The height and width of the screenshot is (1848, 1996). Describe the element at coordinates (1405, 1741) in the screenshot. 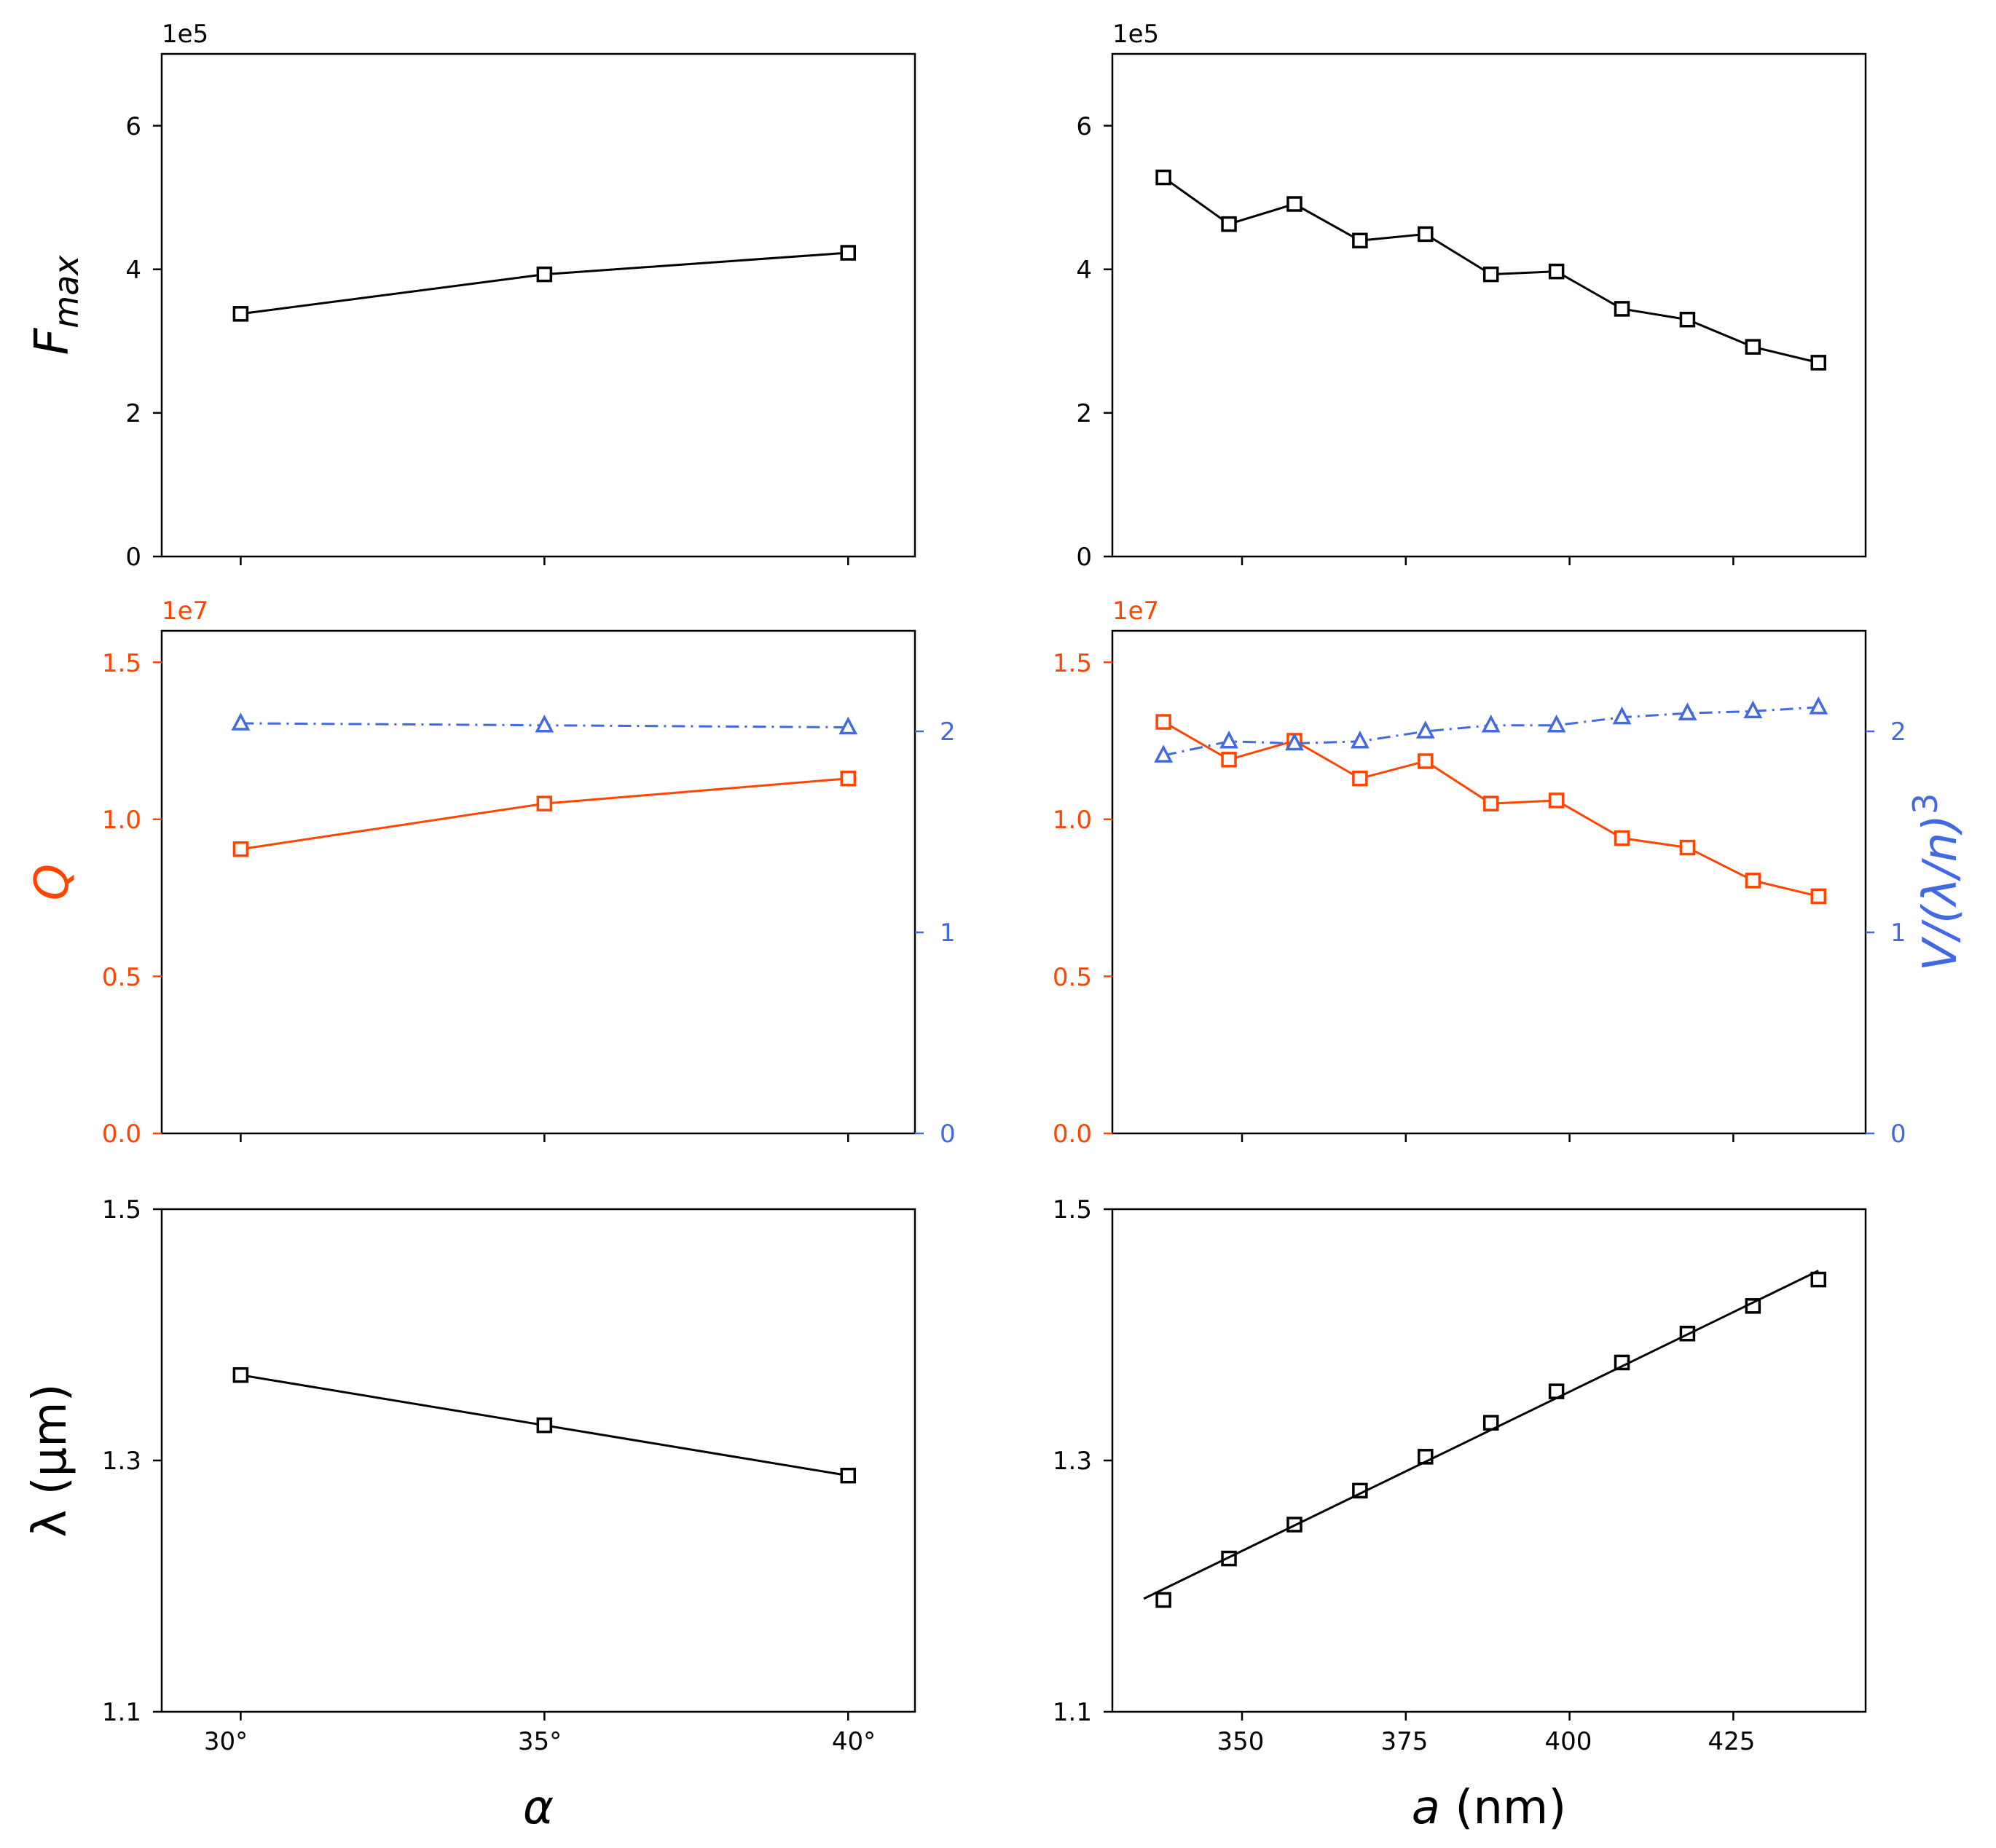

I see `tick-label-x-1: 375` at that location.